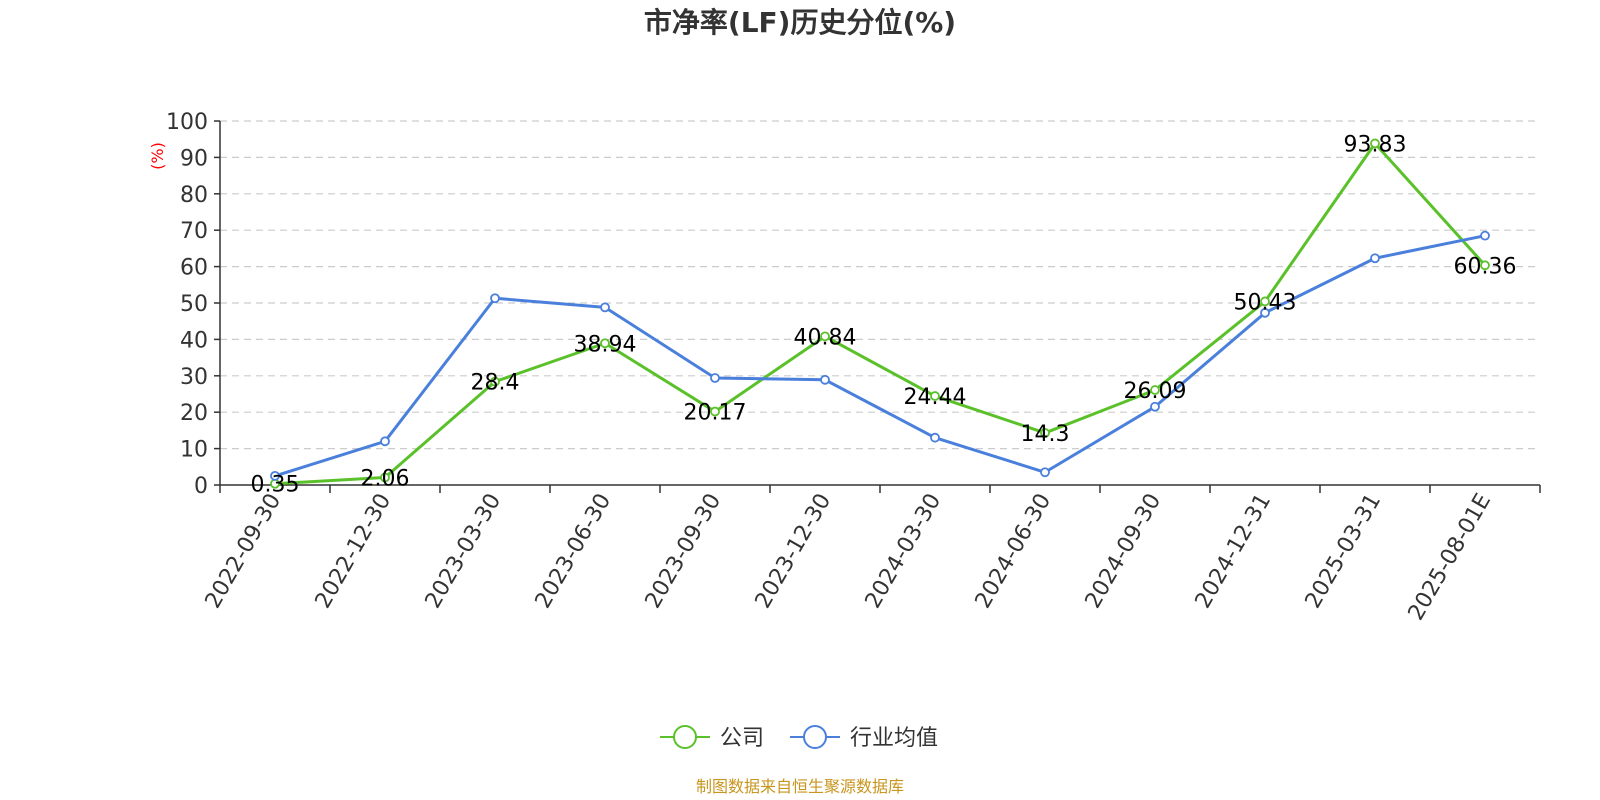 The height and width of the screenshot is (800, 1600). I want to click on x-tick-label: 2024-12-31, so click(1234, 551).